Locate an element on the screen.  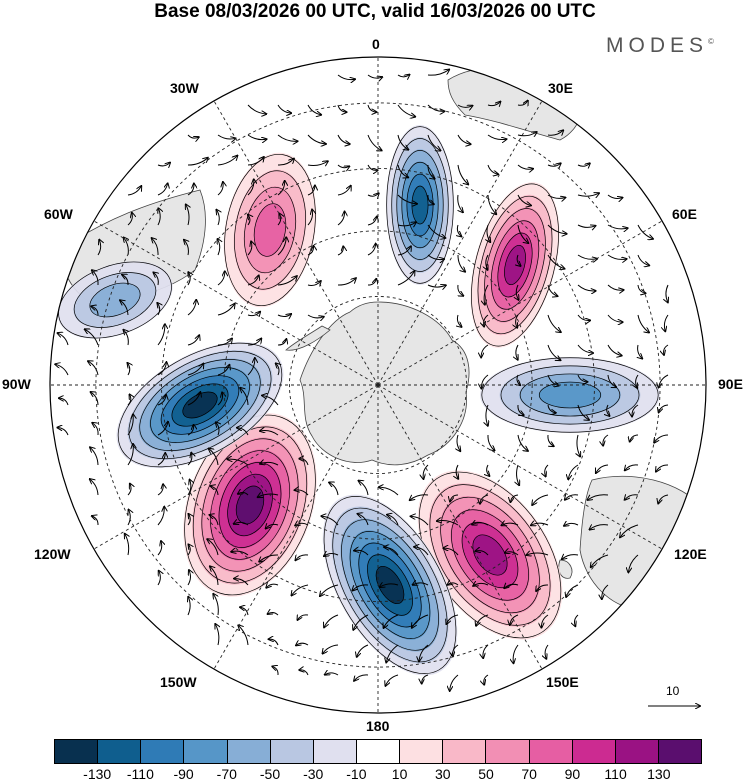
lon-label-60w: 60W is located at coordinates (58, 214).